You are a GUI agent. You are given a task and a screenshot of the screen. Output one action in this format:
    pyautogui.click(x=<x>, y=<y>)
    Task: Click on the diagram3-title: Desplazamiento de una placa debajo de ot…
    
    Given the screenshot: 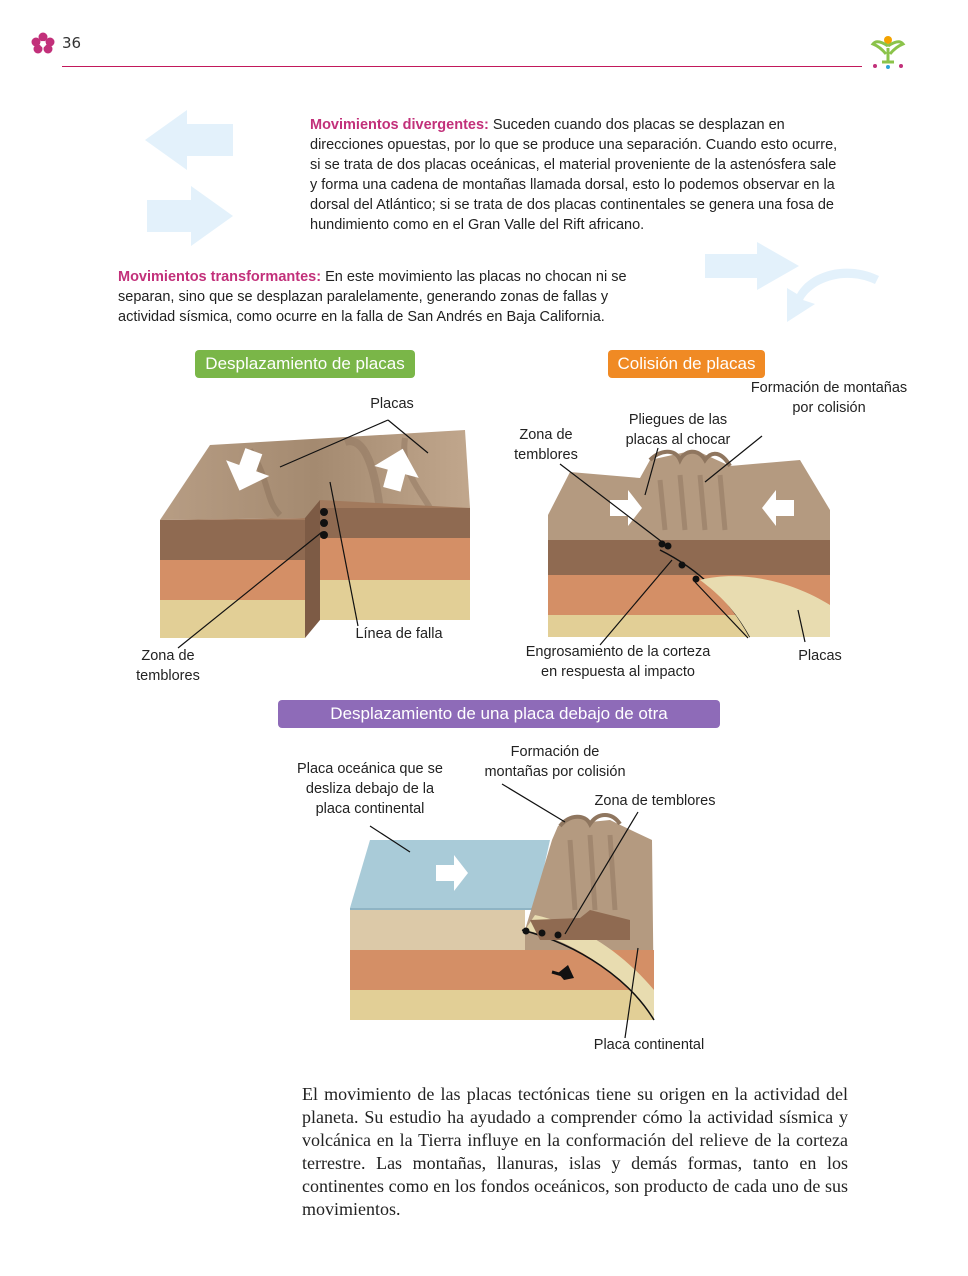 What is the action you would take?
    pyautogui.click(x=499, y=714)
    